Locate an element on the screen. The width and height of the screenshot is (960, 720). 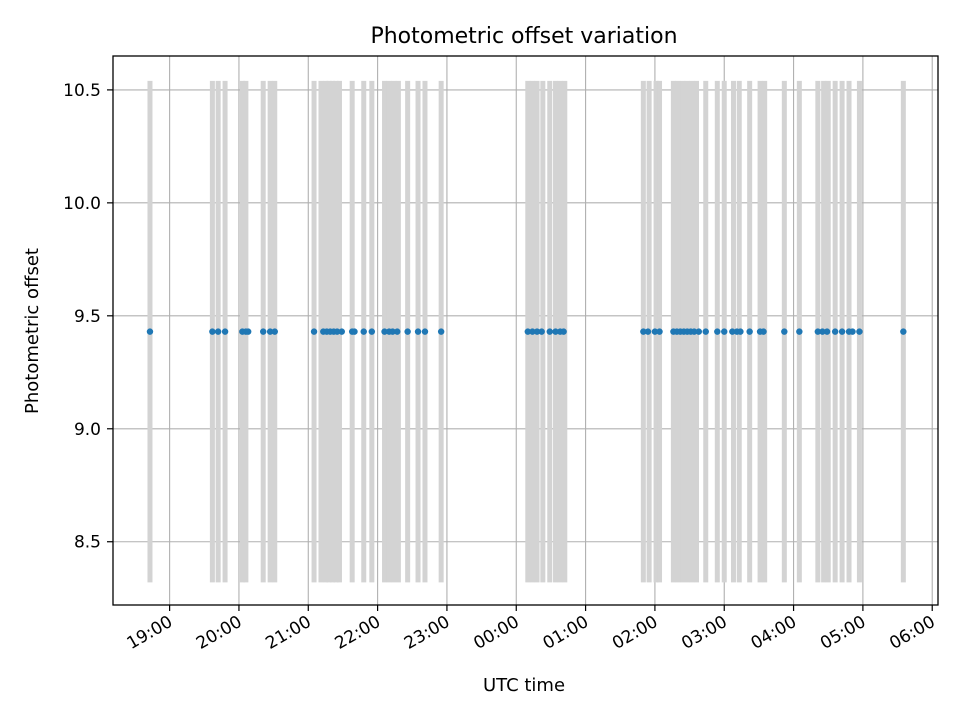
y-axis-label: Photometric offset is located at coordinates (32, 331).